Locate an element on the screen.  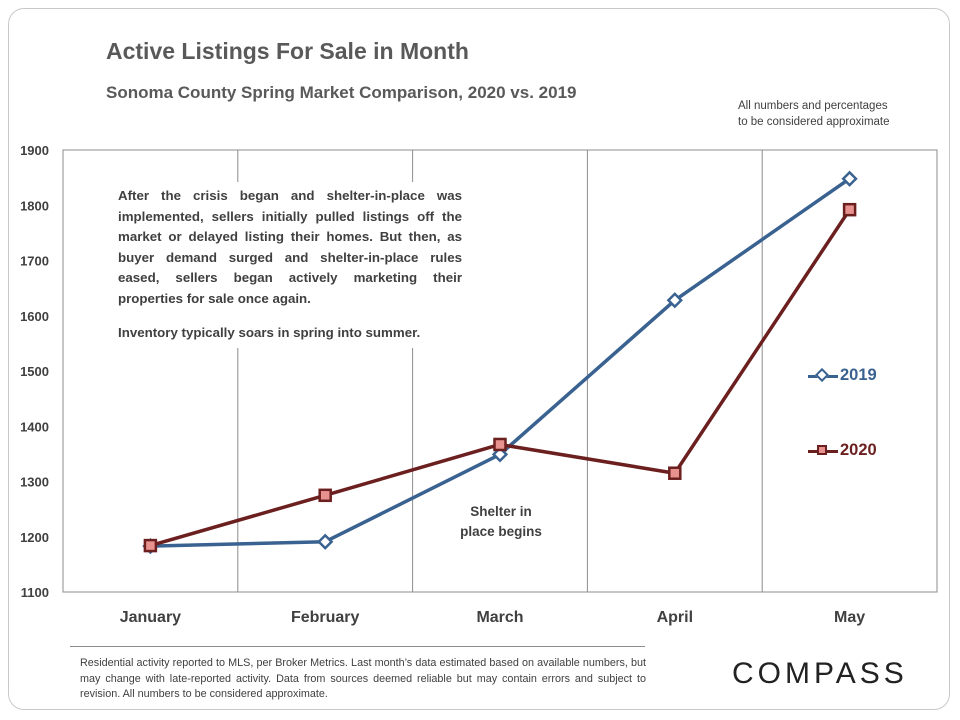
shelter-annotation: Shelter in place begins is located at coordinates (501, 522).